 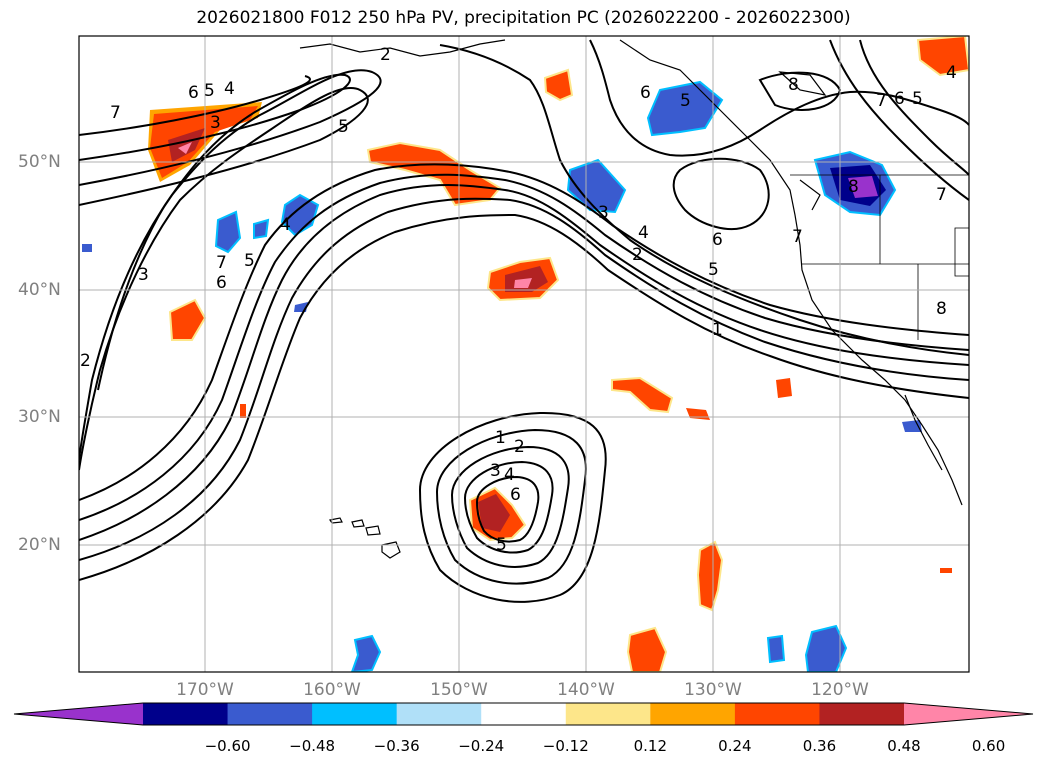 What do you see at coordinates (227, 746) in the screenshot?
I see `colorbar-tick-label: −0.60` at bounding box center [227, 746].